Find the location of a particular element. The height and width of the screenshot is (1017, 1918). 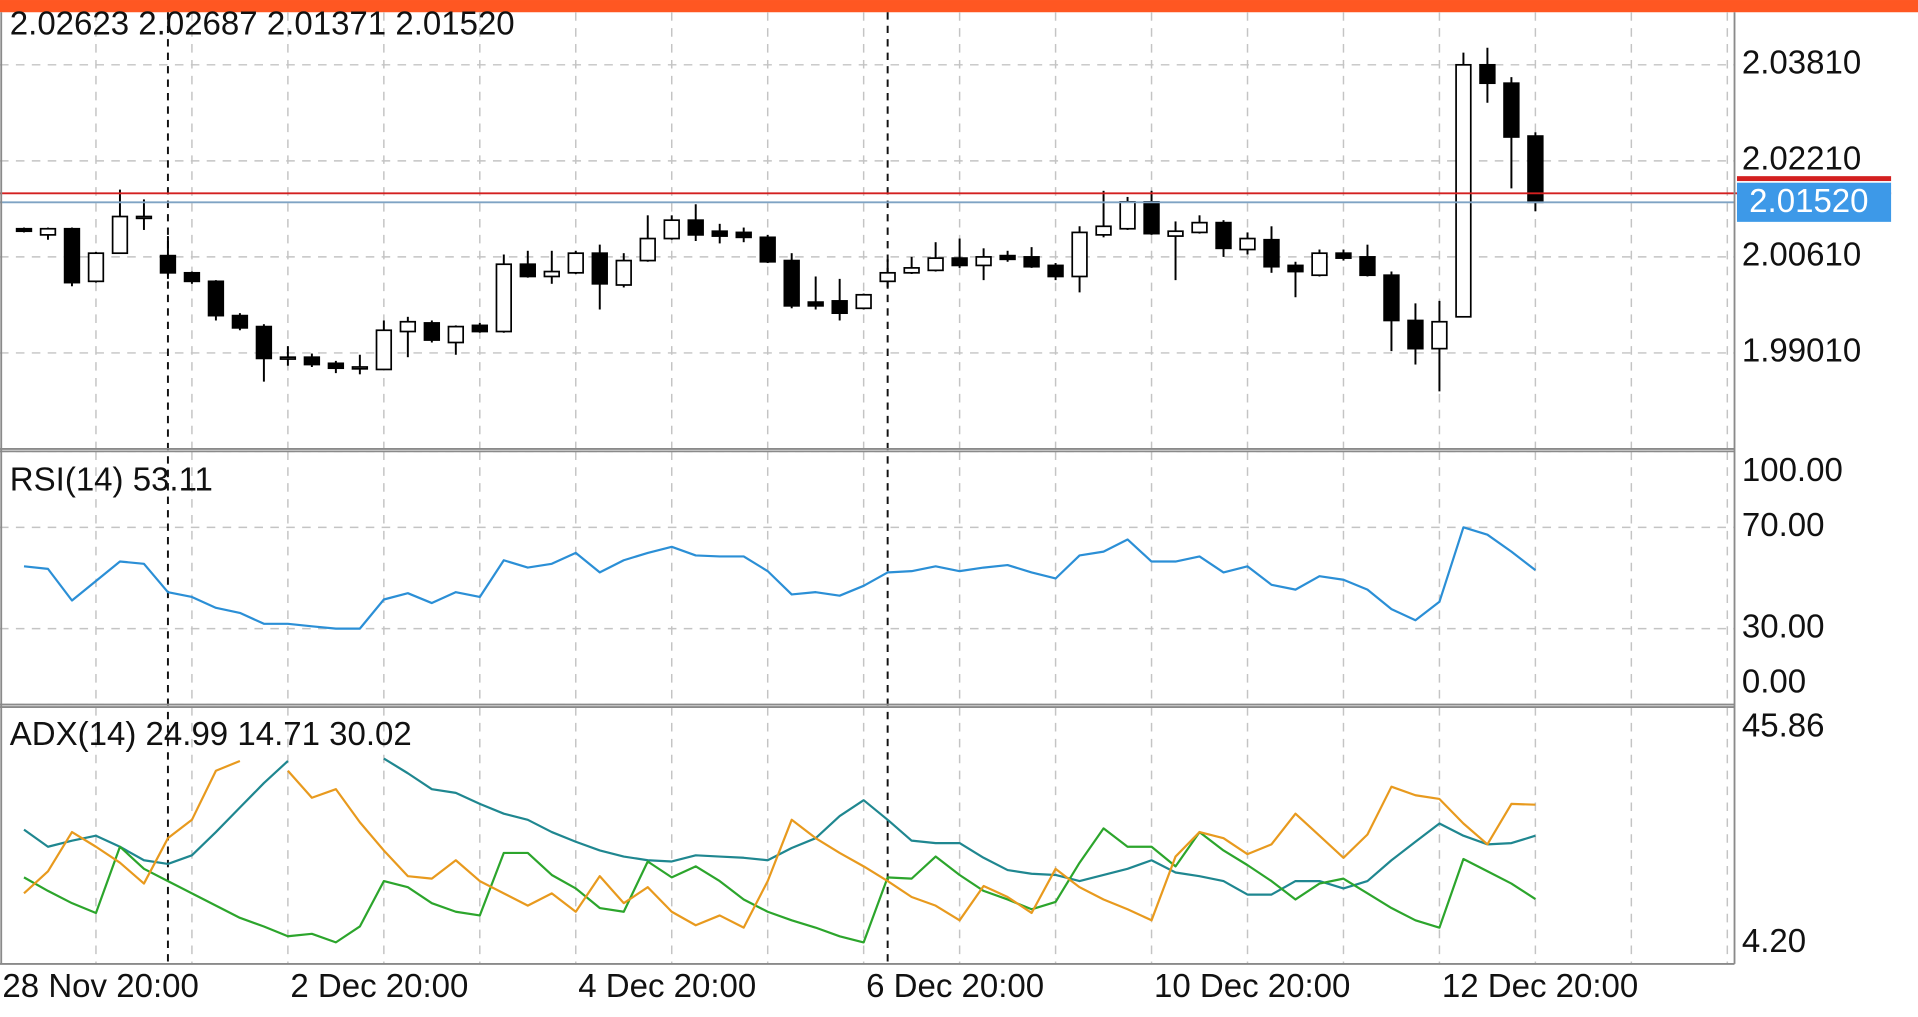

y-tick-label: 2.02210 is located at coordinates (1801, 158).